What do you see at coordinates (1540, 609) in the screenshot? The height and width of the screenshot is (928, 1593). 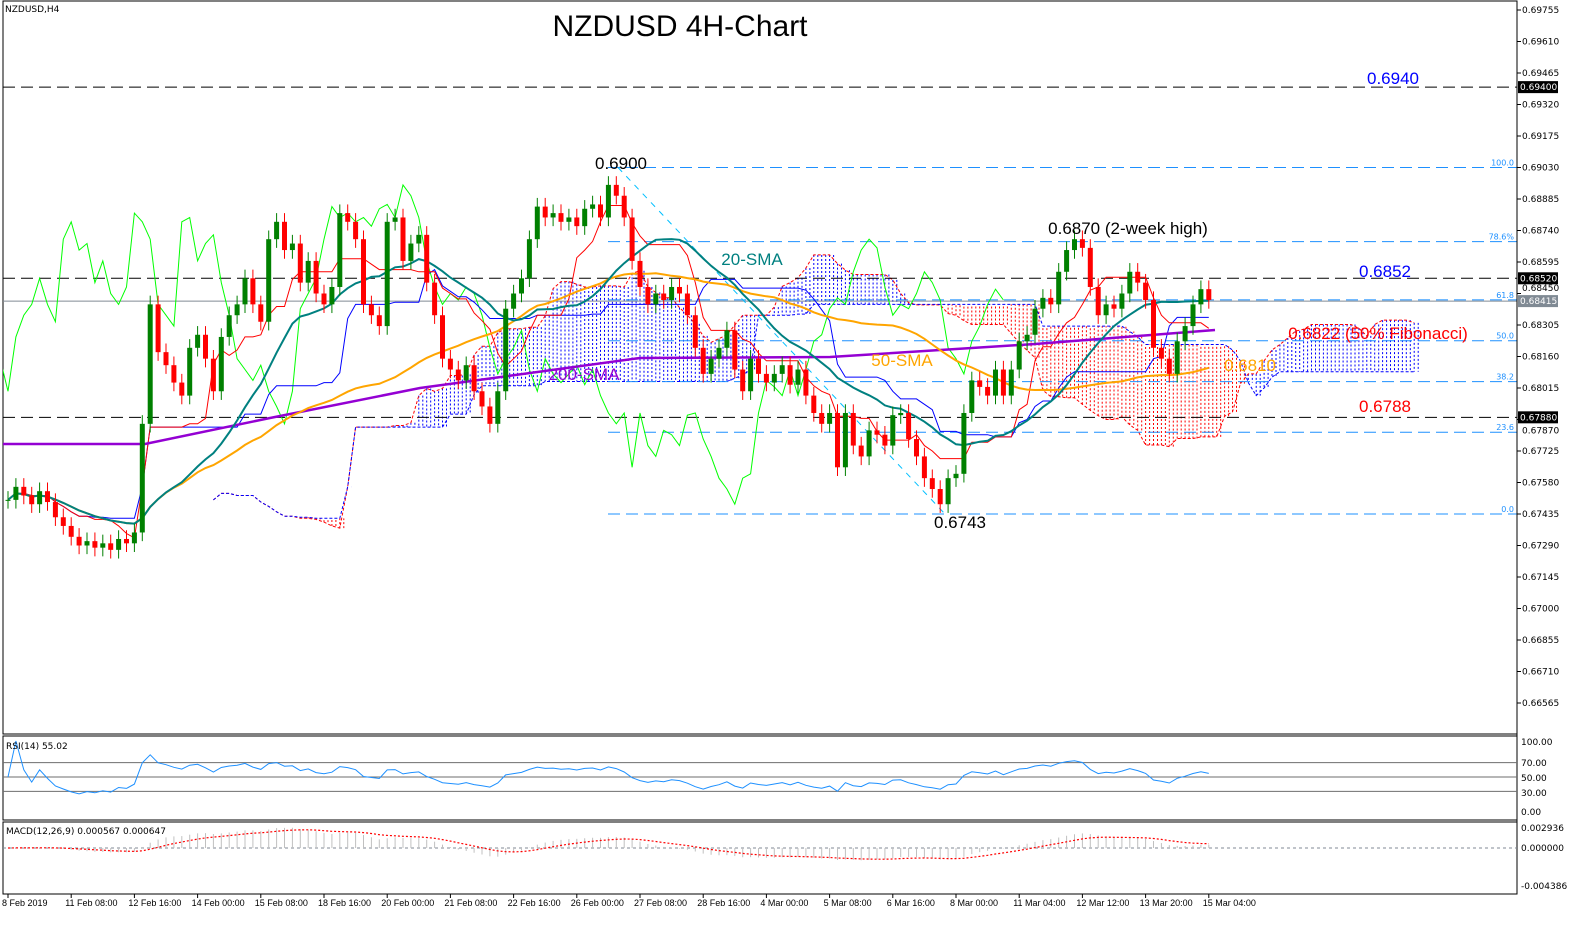 I see `price-tick-label: 0.67000` at bounding box center [1540, 609].